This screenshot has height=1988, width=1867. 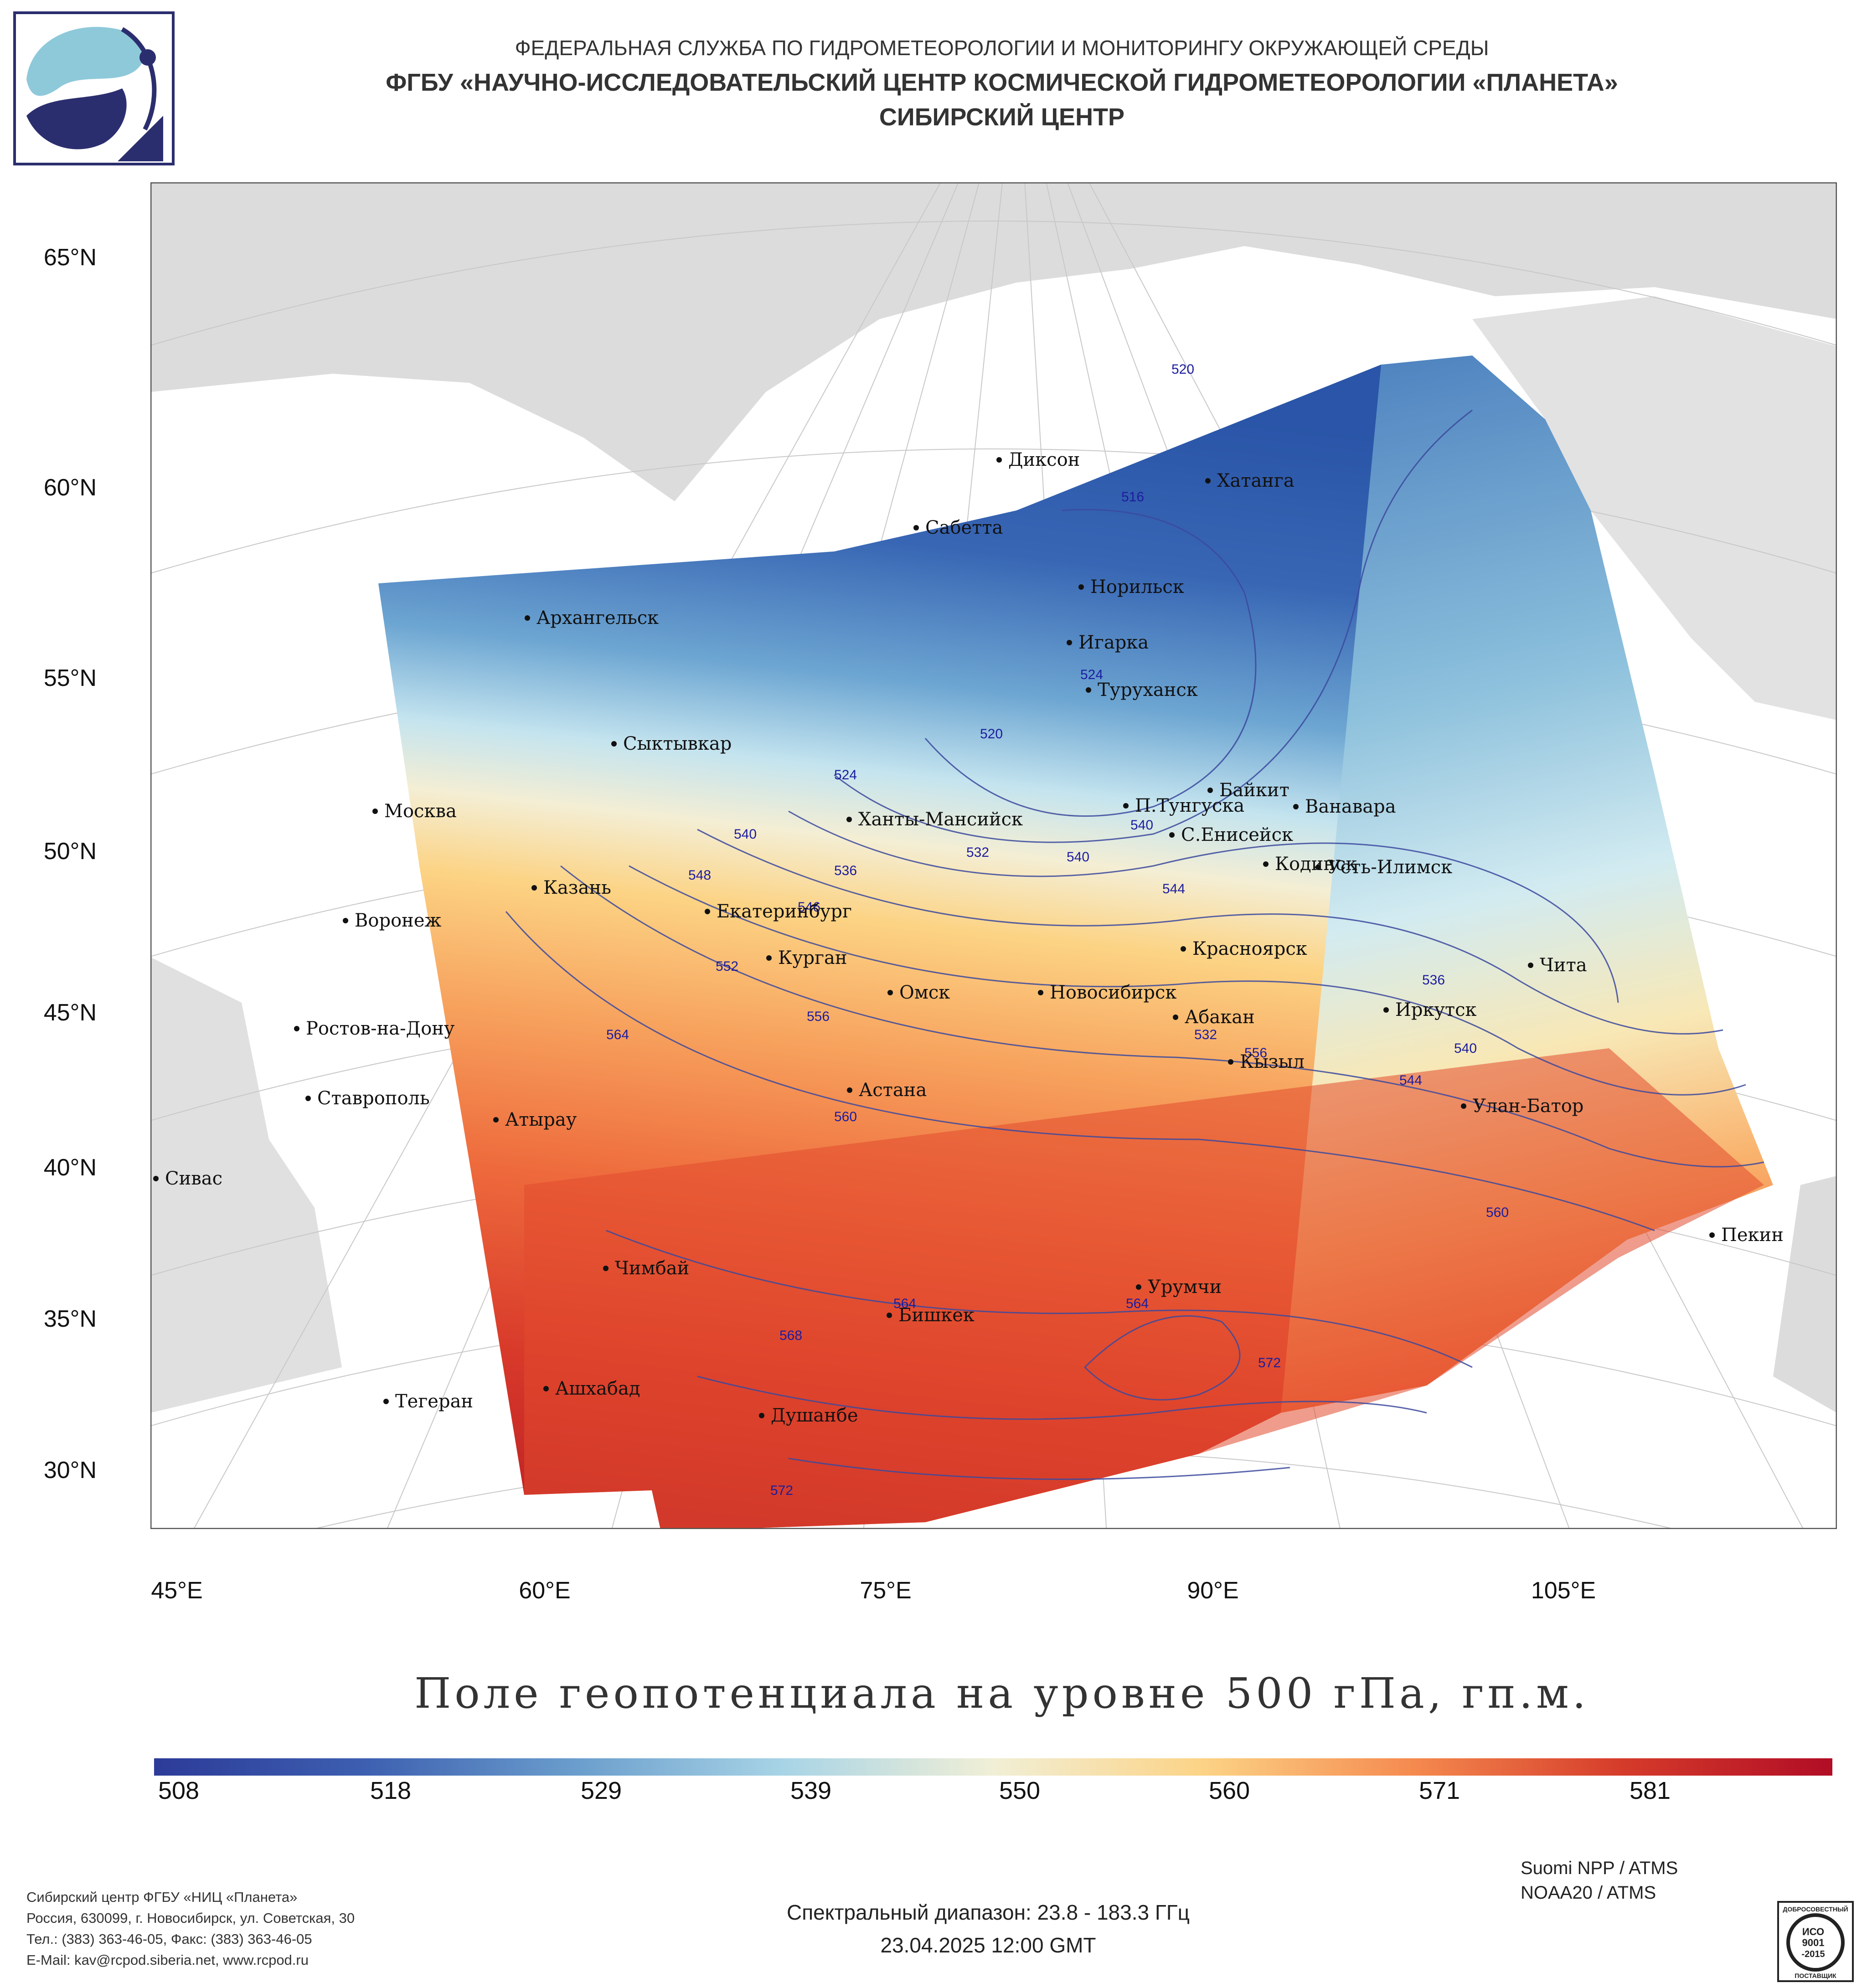 What do you see at coordinates (727, 967) in the screenshot?
I see `contour-label: 552` at bounding box center [727, 967].